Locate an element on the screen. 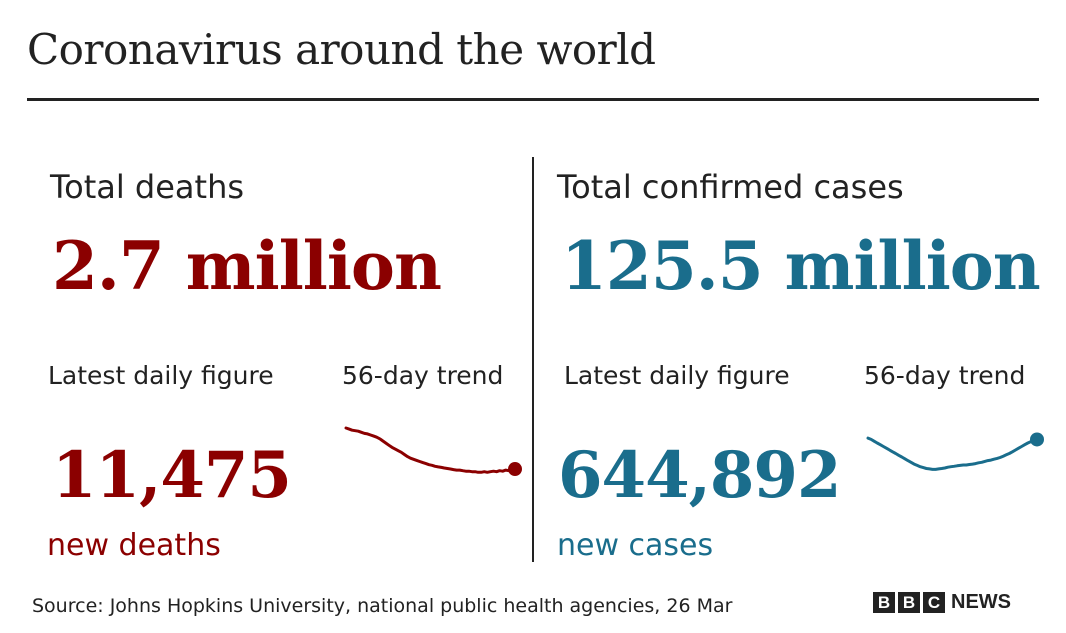  deaths-trend-label: 56-day trend is located at coordinates (423, 375).